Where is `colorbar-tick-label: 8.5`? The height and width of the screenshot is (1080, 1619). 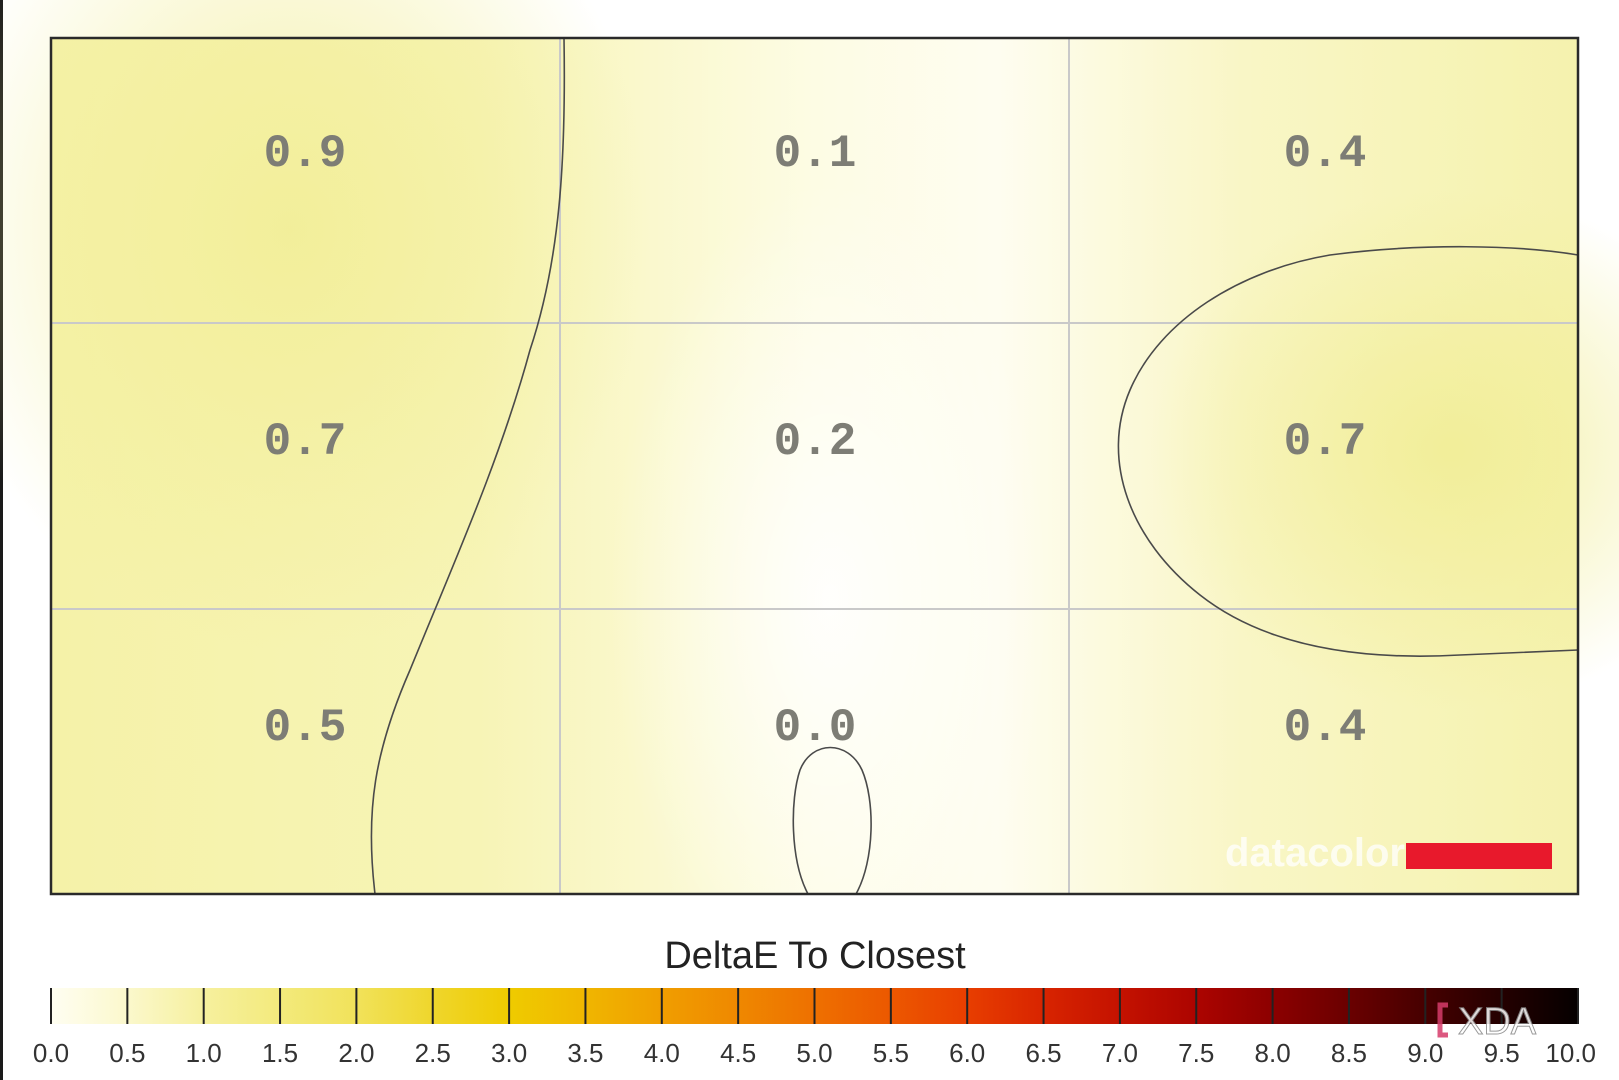 colorbar-tick-label: 8.5 is located at coordinates (1349, 1053).